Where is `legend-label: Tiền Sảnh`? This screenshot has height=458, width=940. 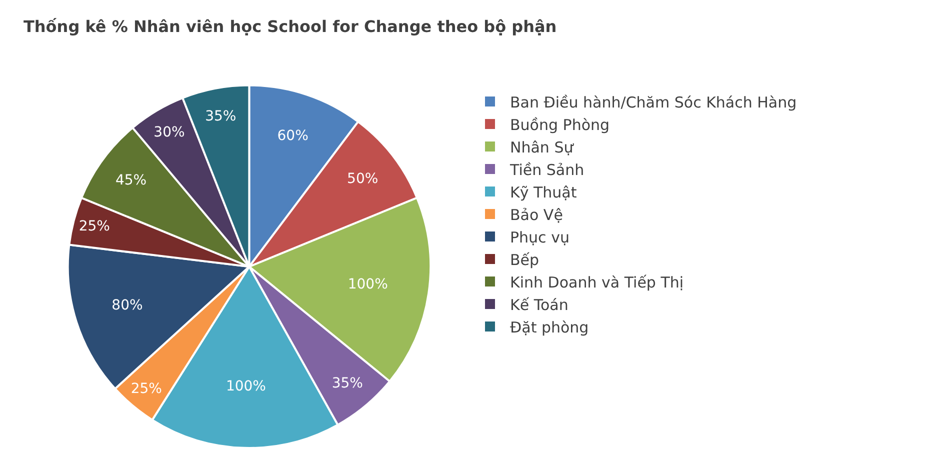
legend-label: Tiền Sảnh is located at coordinates (546, 169).